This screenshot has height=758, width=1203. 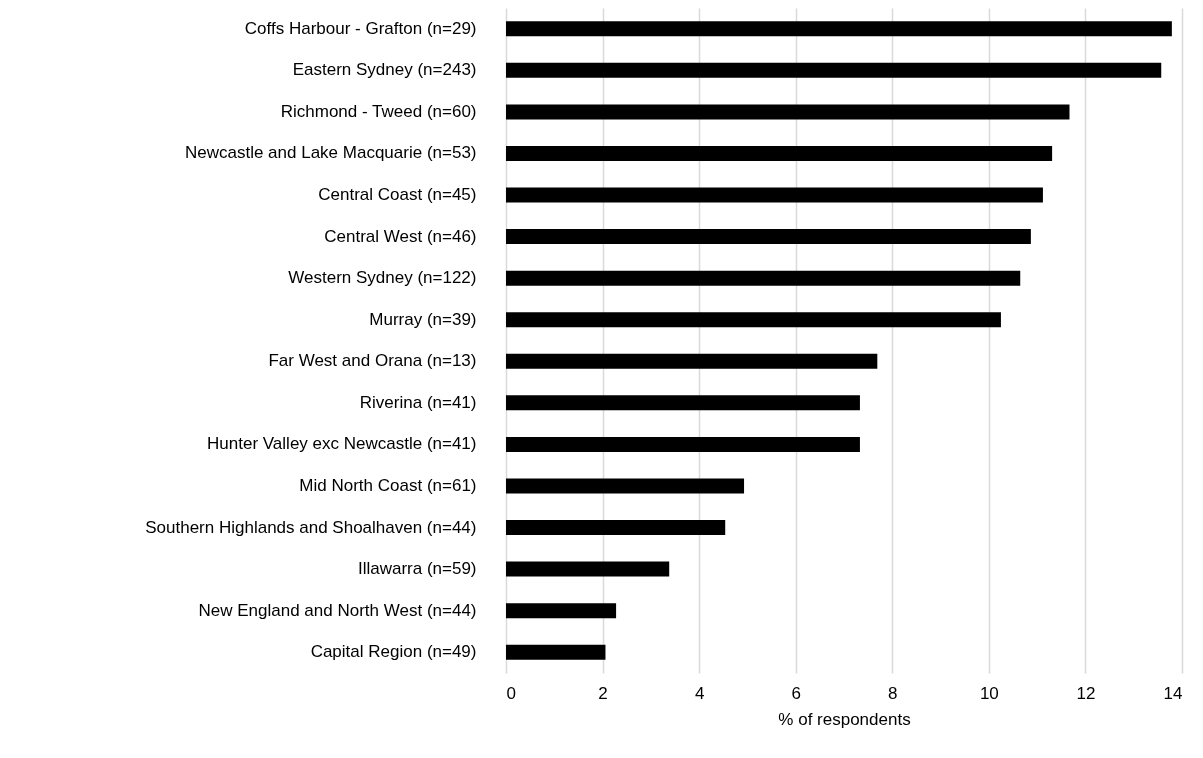 What do you see at coordinates (378, 111) in the screenshot?
I see `y-tick-label: Richmond - Tweed (n=60)` at bounding box center [378, 111].